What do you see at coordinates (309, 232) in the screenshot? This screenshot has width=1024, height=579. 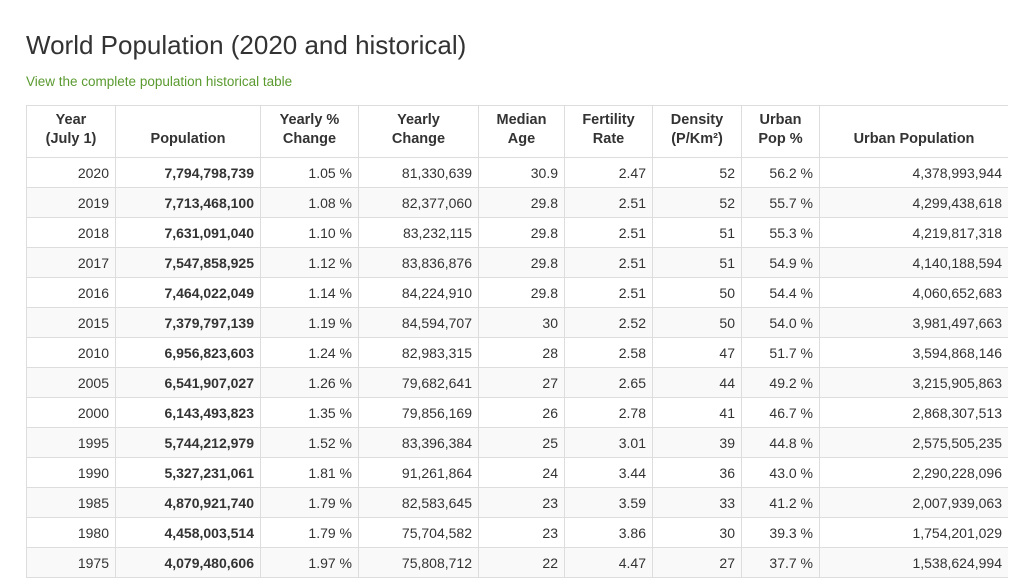 I see `cell-yearly-pct-change: 1.10 %` at bounding box center [309, 232].